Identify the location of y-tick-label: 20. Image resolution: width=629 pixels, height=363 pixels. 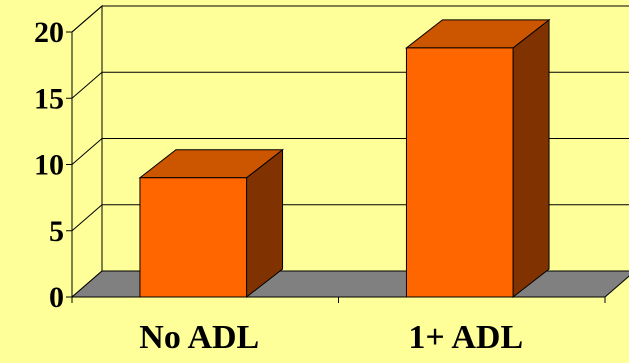
(49, 32).